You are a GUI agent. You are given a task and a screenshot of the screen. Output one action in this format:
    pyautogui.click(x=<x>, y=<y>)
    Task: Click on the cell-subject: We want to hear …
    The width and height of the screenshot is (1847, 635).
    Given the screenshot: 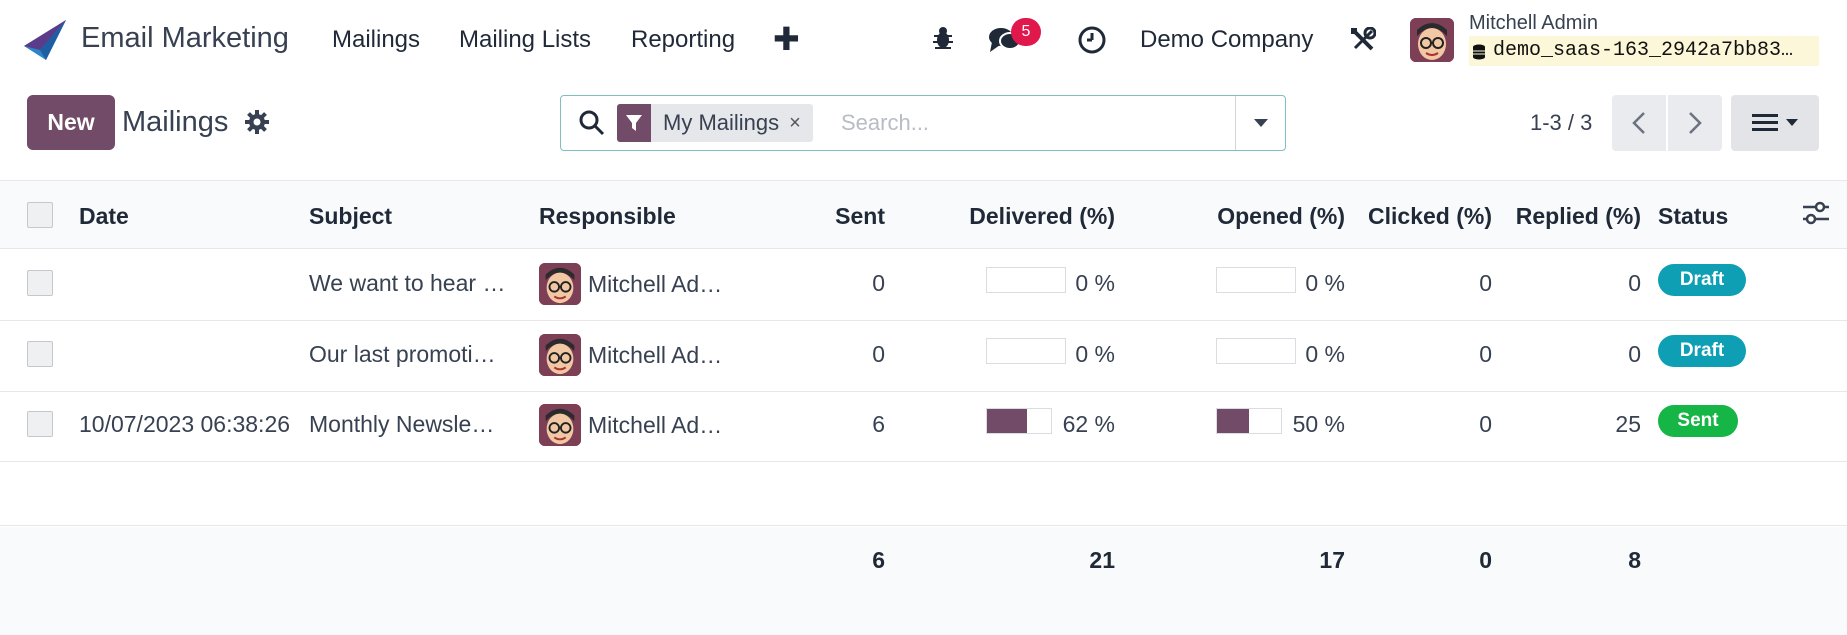 What is the action you would take?
    pyautogui.click(x=407, y=283)
    